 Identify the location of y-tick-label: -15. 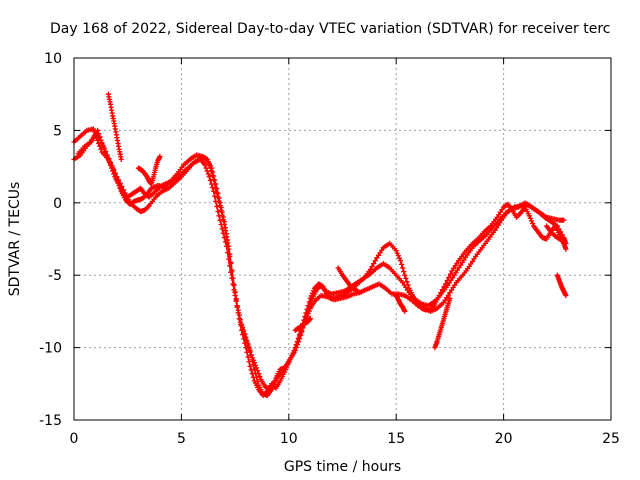
(50, 421).